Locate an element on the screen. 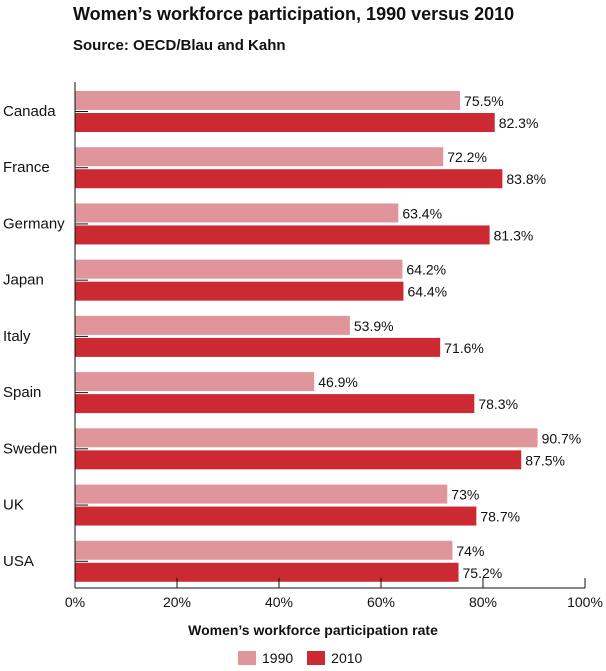 The width and height of the screenshot is (606, 671). x-tick-label-40-: 40% is located at coordinates (279, 602).